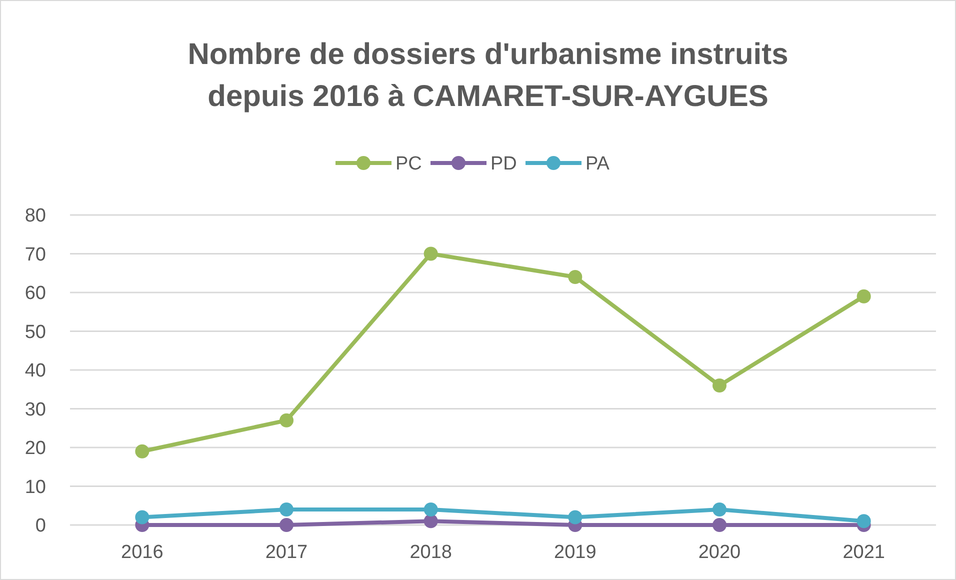  What do you see at coordinates (409, 164) in the screenshot?
I see `legend-label: PC` at bounding box center [409, 164].